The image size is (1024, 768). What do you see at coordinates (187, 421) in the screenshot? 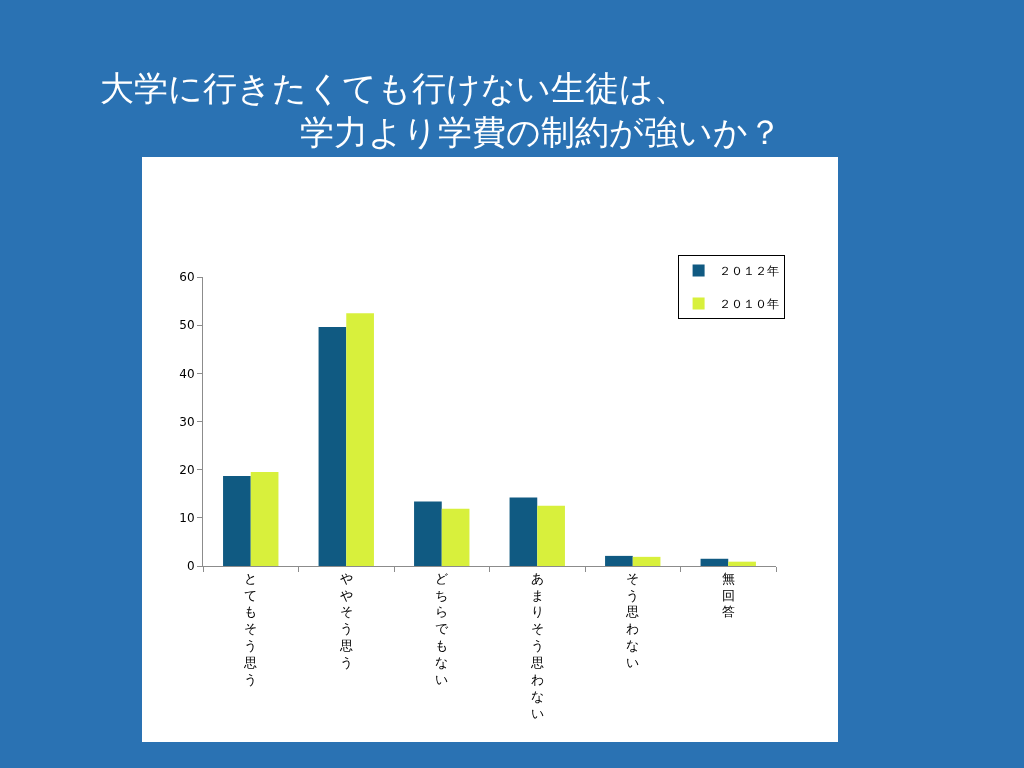
I see `y-tick-label: 30` at bounding box center [187, 421].